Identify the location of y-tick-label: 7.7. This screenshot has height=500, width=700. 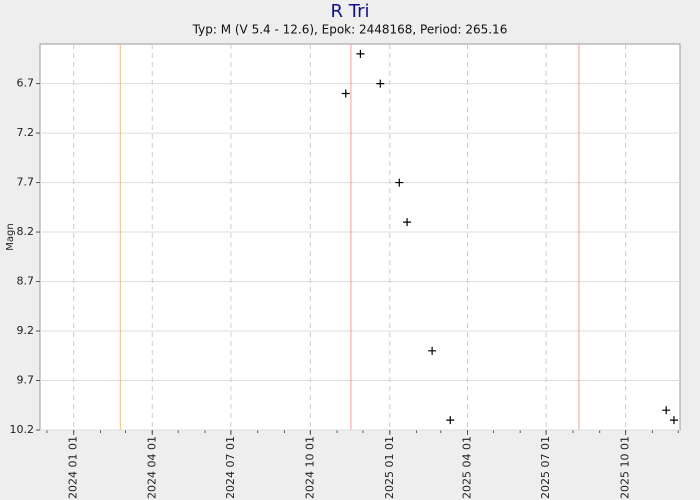
(26, 182).